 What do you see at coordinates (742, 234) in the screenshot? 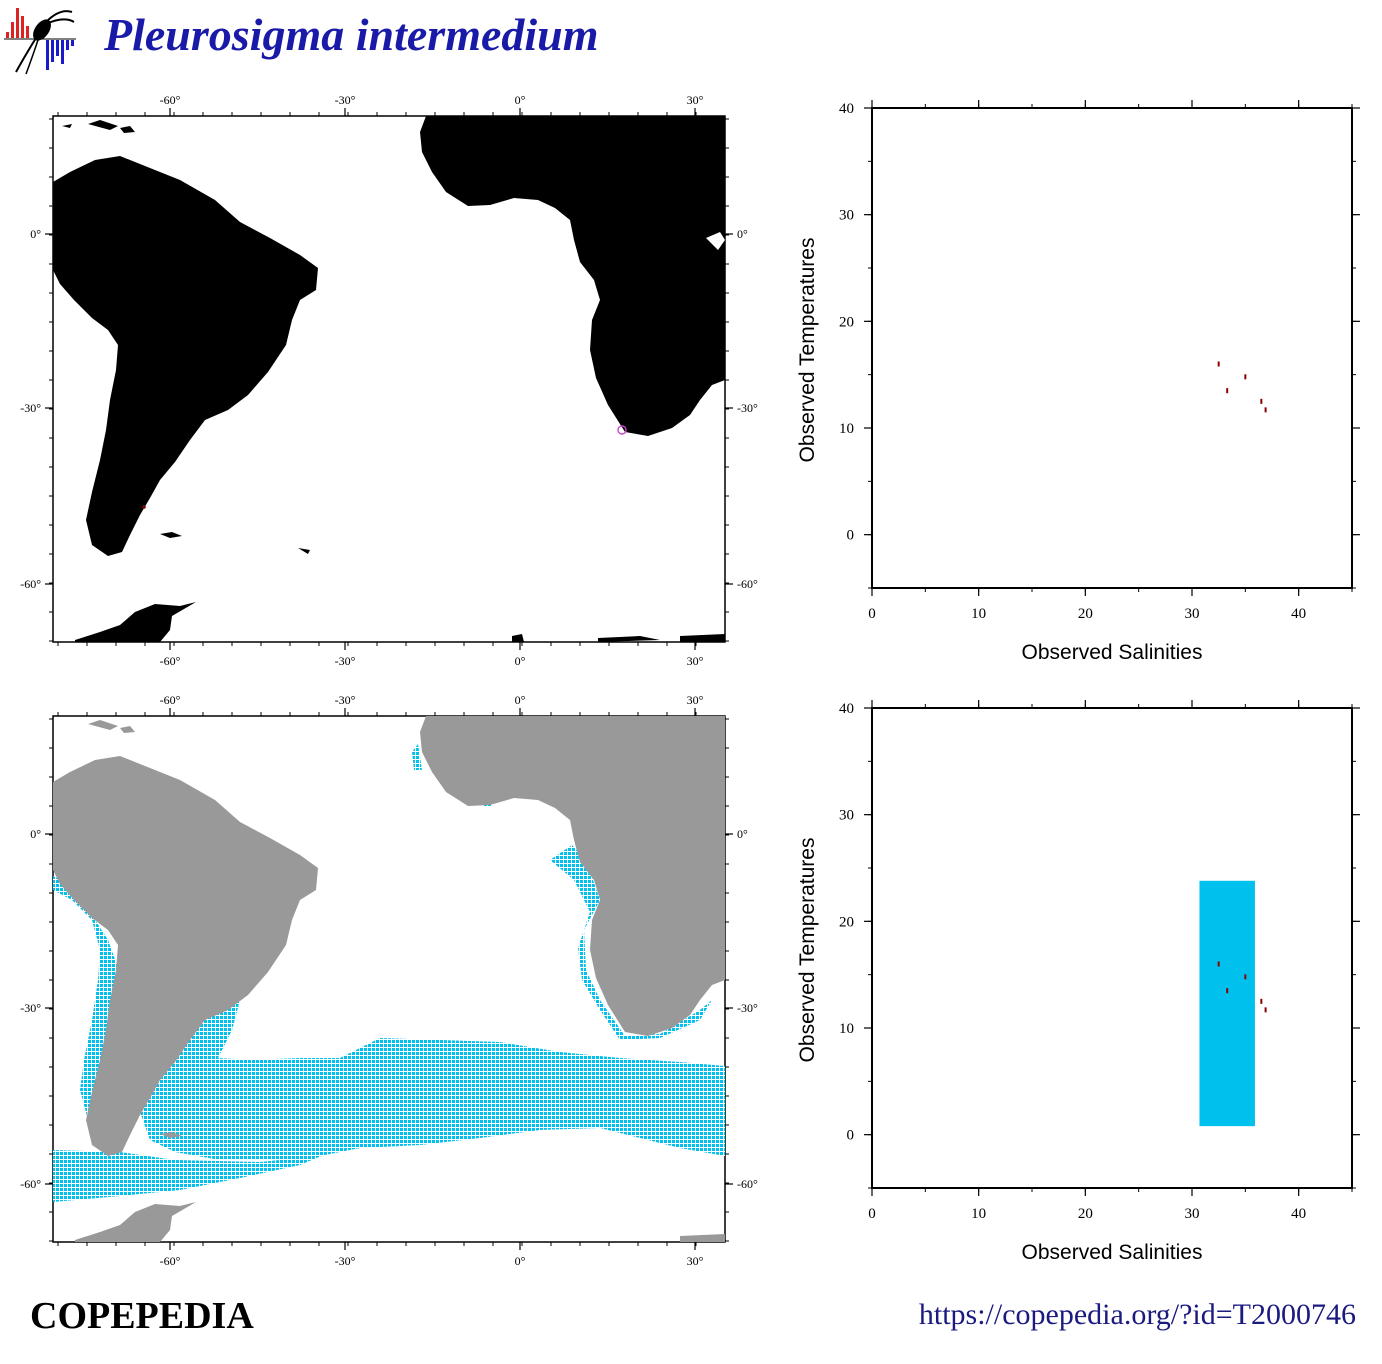
I see `map1-lat-label-right: 0°` at bounding box center [742, 234].